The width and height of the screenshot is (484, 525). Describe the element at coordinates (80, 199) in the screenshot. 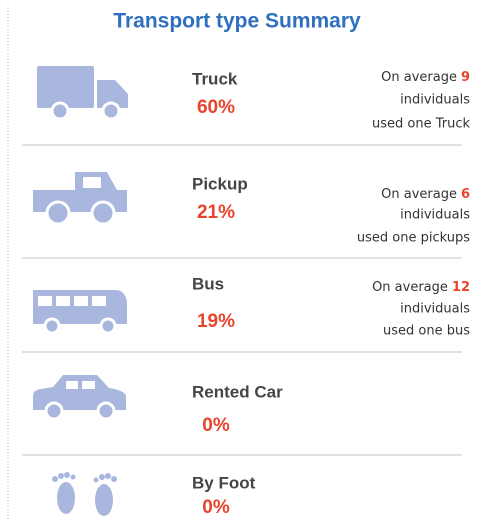

I see `pickup-icon` at that location.